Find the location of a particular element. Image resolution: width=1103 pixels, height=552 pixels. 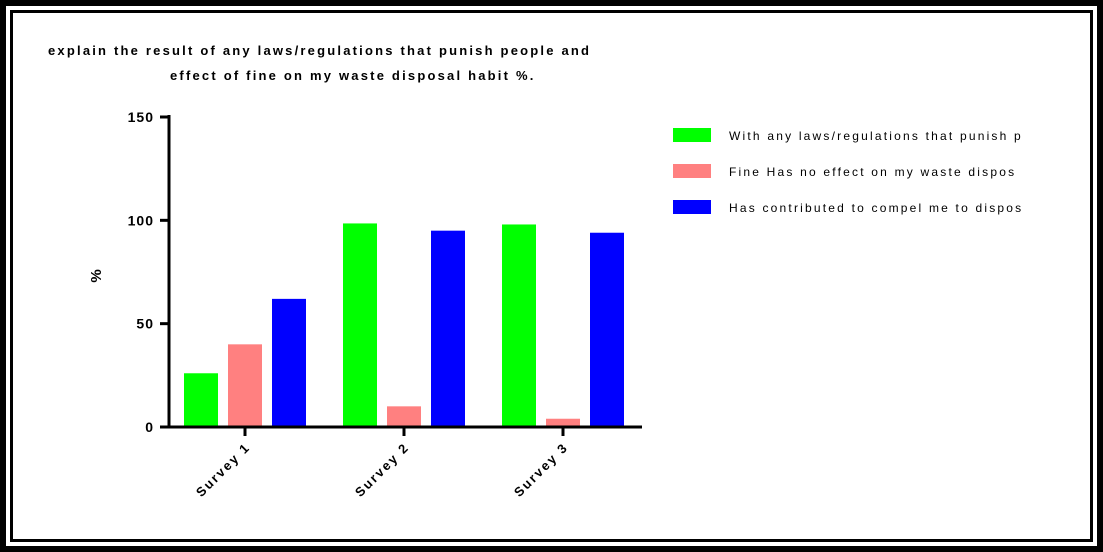

legend-label: Fine Has no effect on my waste dispos is located at coordinates (872, 172).